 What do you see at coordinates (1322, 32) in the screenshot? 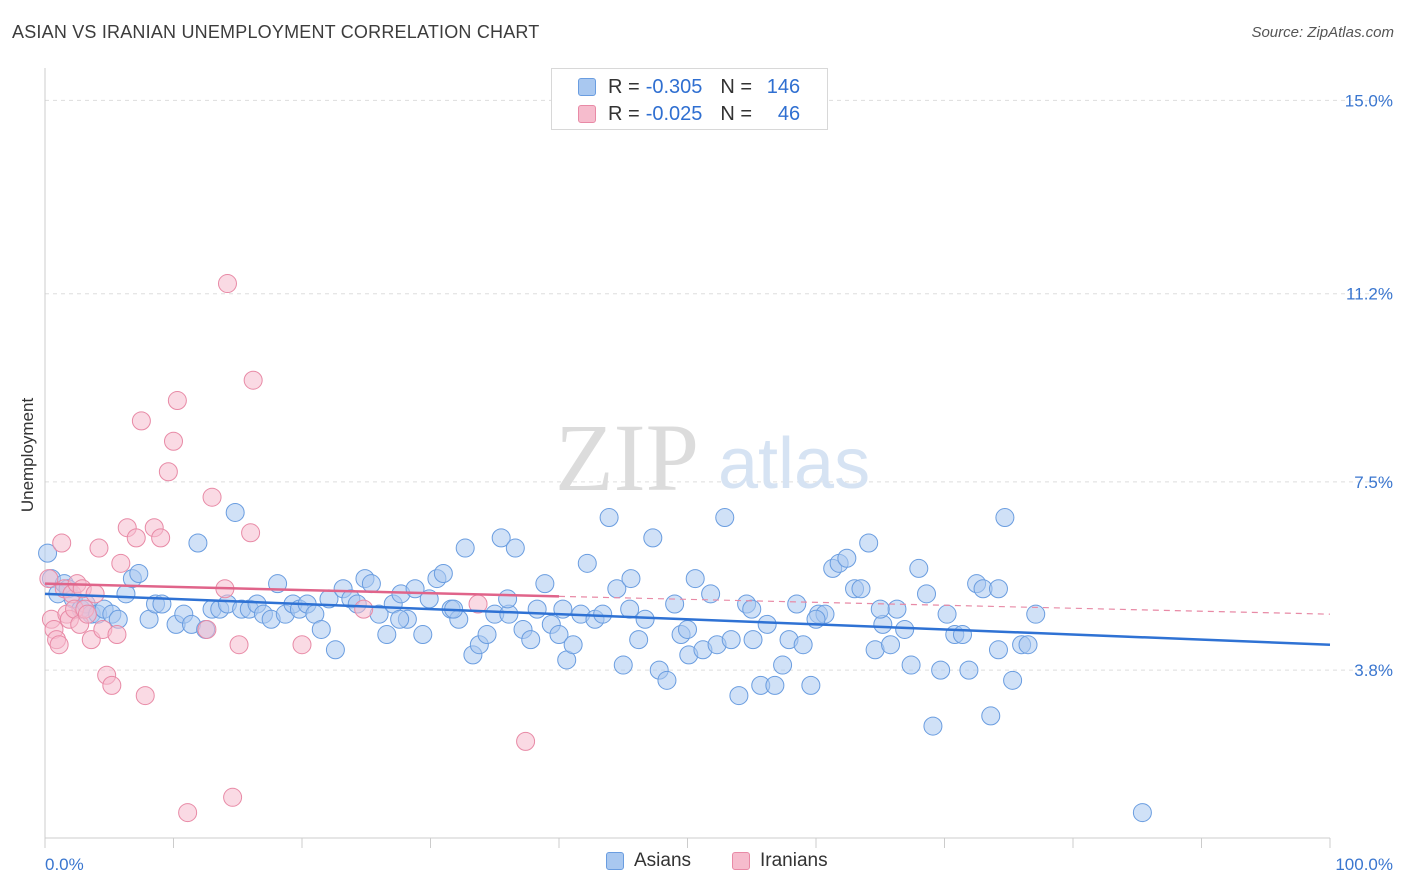
I see `source-label: Source: ZipAtlas.com` at bounding box center [1322, 32].